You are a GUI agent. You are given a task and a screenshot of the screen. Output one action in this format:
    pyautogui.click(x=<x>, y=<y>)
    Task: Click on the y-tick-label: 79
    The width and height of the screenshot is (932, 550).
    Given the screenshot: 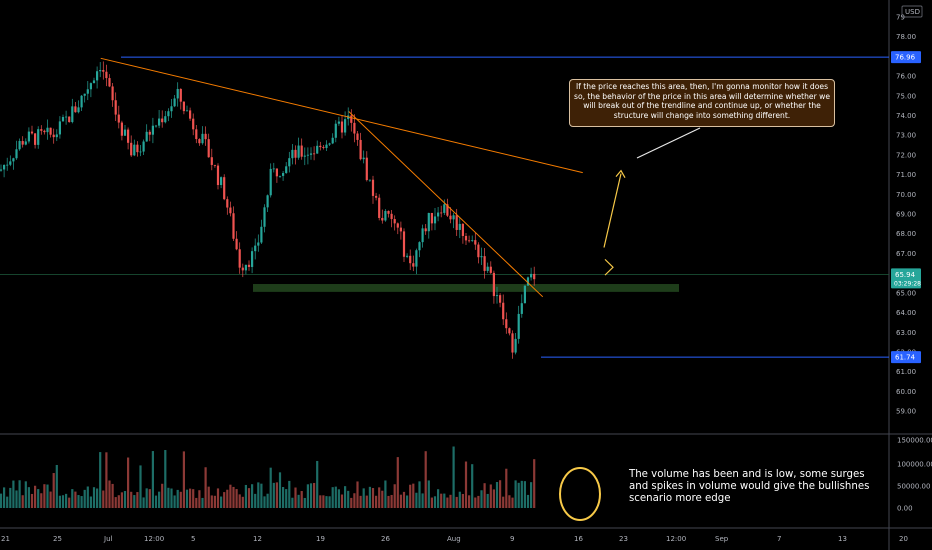 What is the action you would take?
    pyautogui.click(x=900, y=17)
    